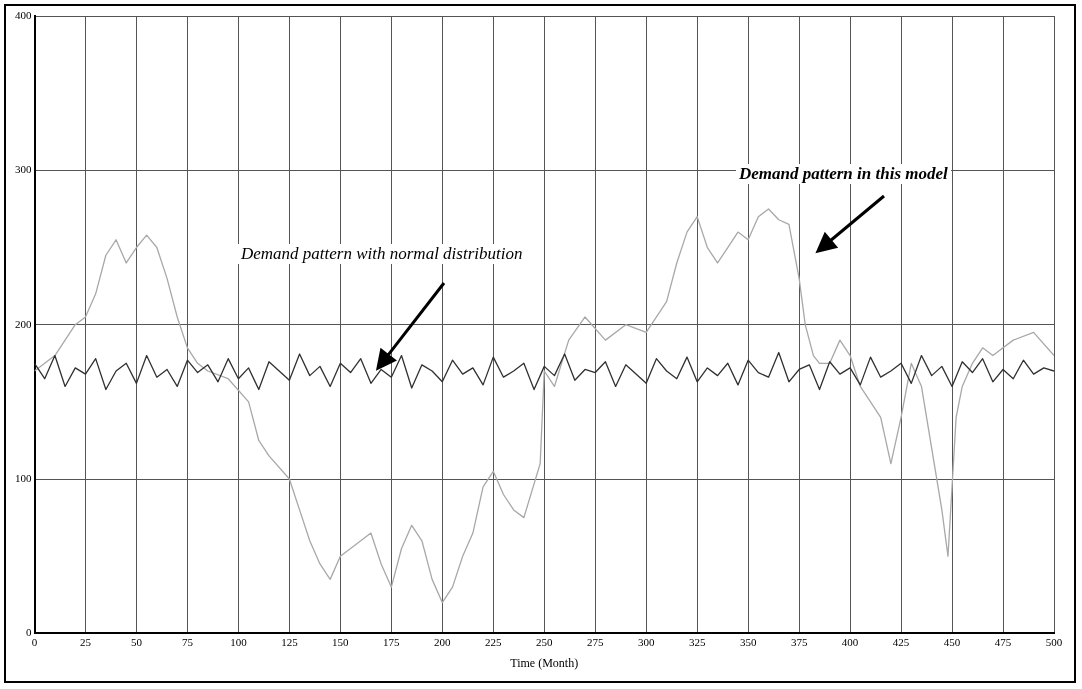 Image resolution: width=1082 pixels, height=689 pixels. What do you see at coordinates (494, 641) in the screenshot?
I see `x-tick-label: 225` at bounding box center [494, 641].